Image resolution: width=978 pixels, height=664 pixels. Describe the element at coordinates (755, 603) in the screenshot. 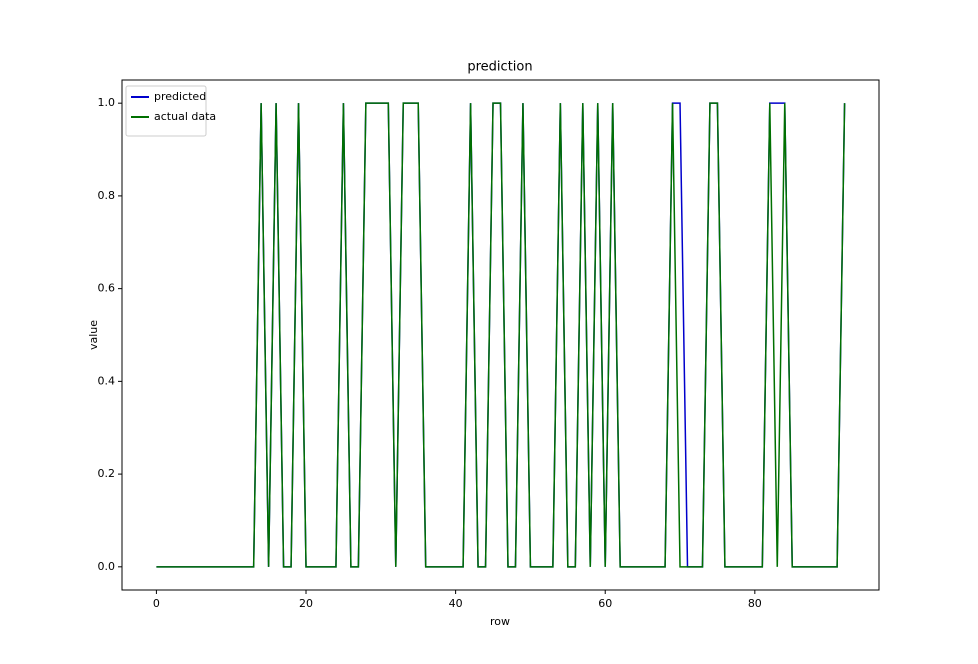

I see `x-tick-label: 80` at that location.